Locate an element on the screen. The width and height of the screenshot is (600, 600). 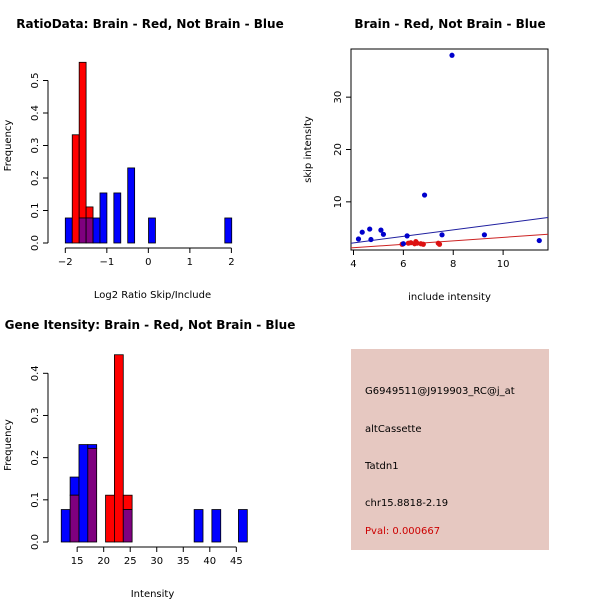
ratio-y-tick-label: 0.1 is located at coordinates (35, 211).